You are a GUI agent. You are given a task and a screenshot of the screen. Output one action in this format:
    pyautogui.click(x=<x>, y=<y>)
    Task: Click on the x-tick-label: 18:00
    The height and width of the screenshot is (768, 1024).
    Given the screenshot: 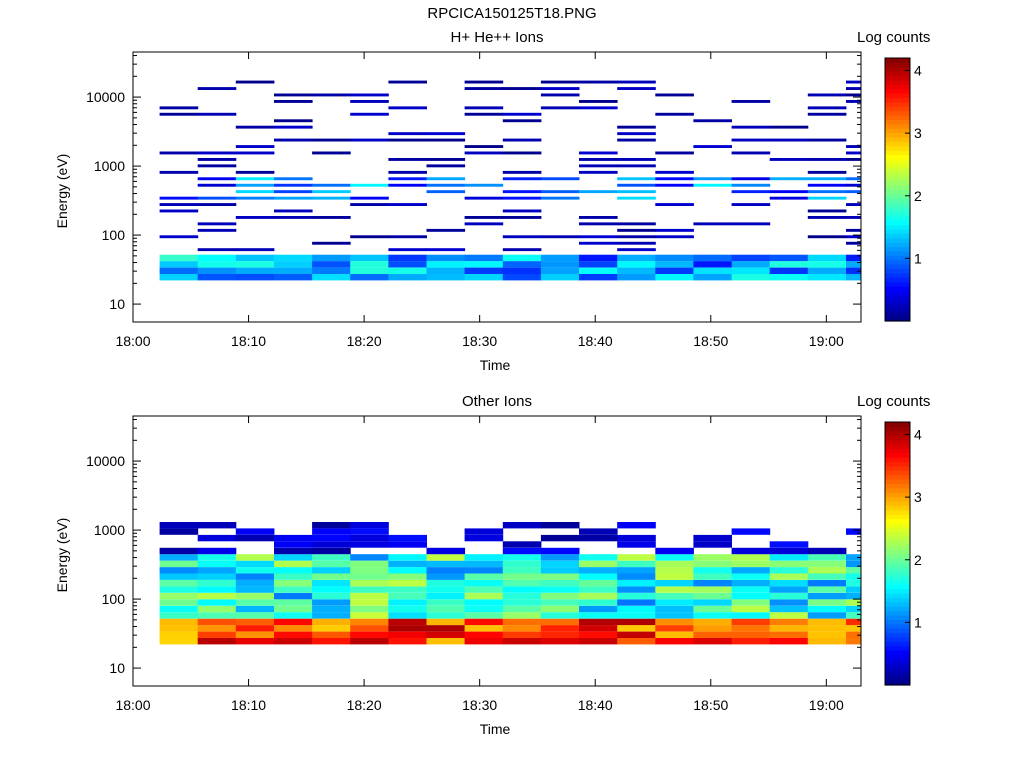 What is the action you would take?
    pyautogui.click(x=132, y=341)
    